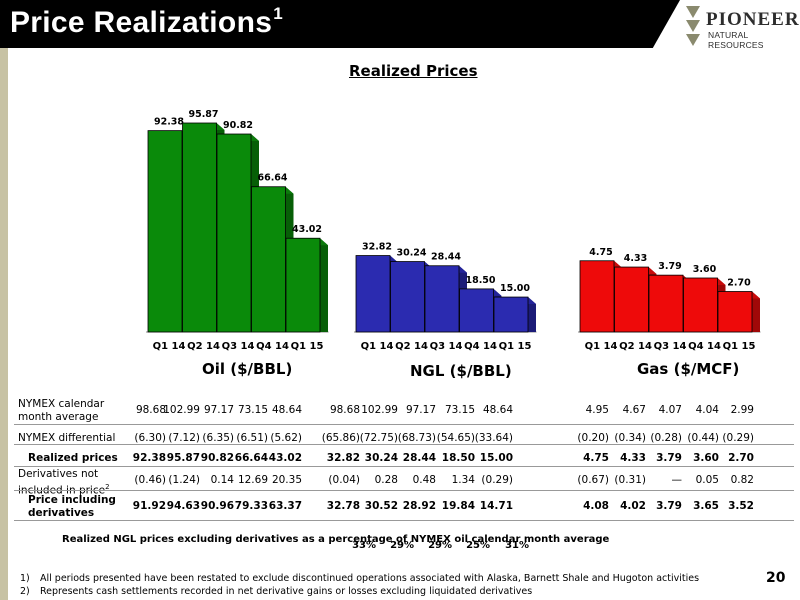 The image size is (800, 600). Describe the element at coordinates (150, 480) in the screenshot. I see `table-cell-oil: (0.46)` at that location.